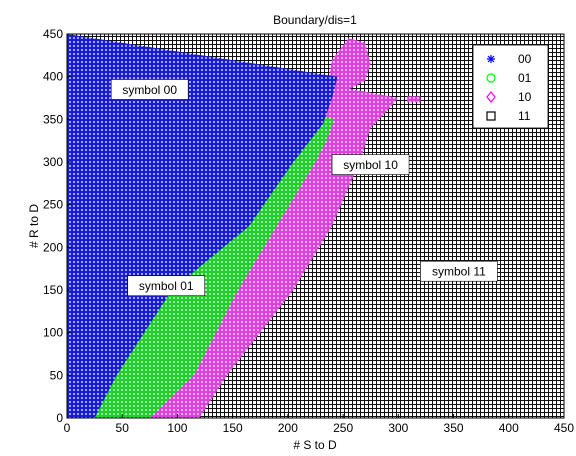 This screenshot has width=576, height=456. Describe the element at coordinates (491, 116) in the screenshot. I see `square-marker-icon` at that location.